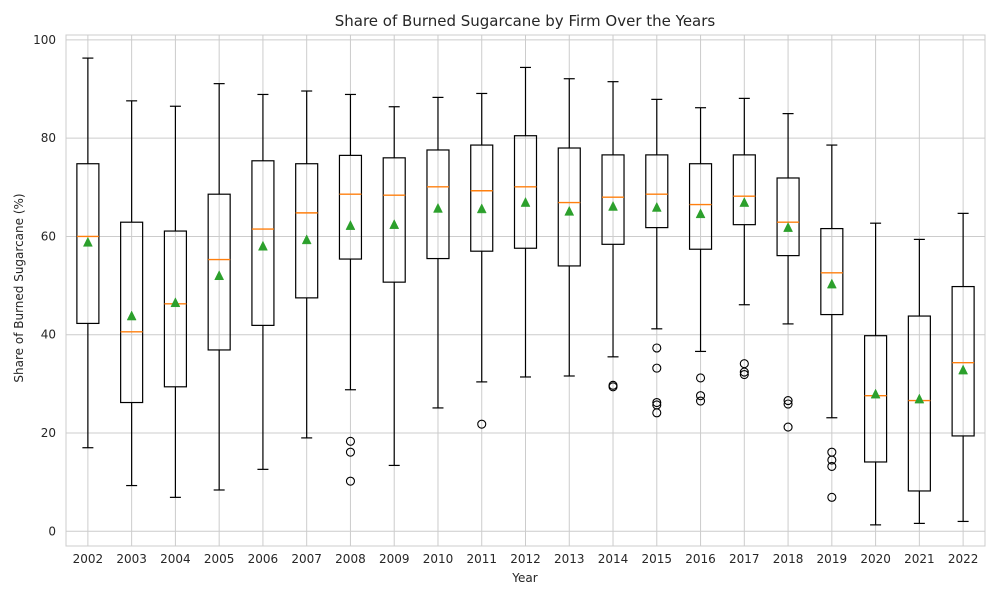  I want to click on box-2002, so click(88, 253).